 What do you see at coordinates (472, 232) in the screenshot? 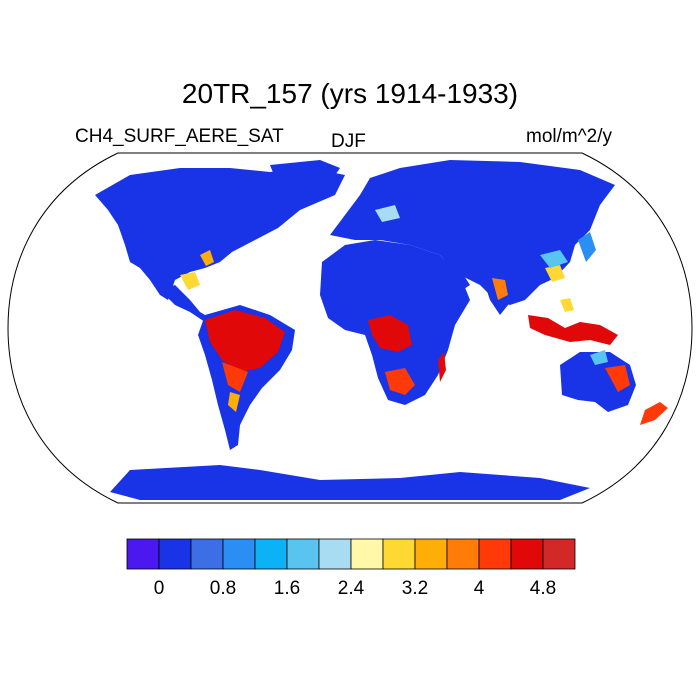
I see `eurasia` at bounding box center [472, 232].